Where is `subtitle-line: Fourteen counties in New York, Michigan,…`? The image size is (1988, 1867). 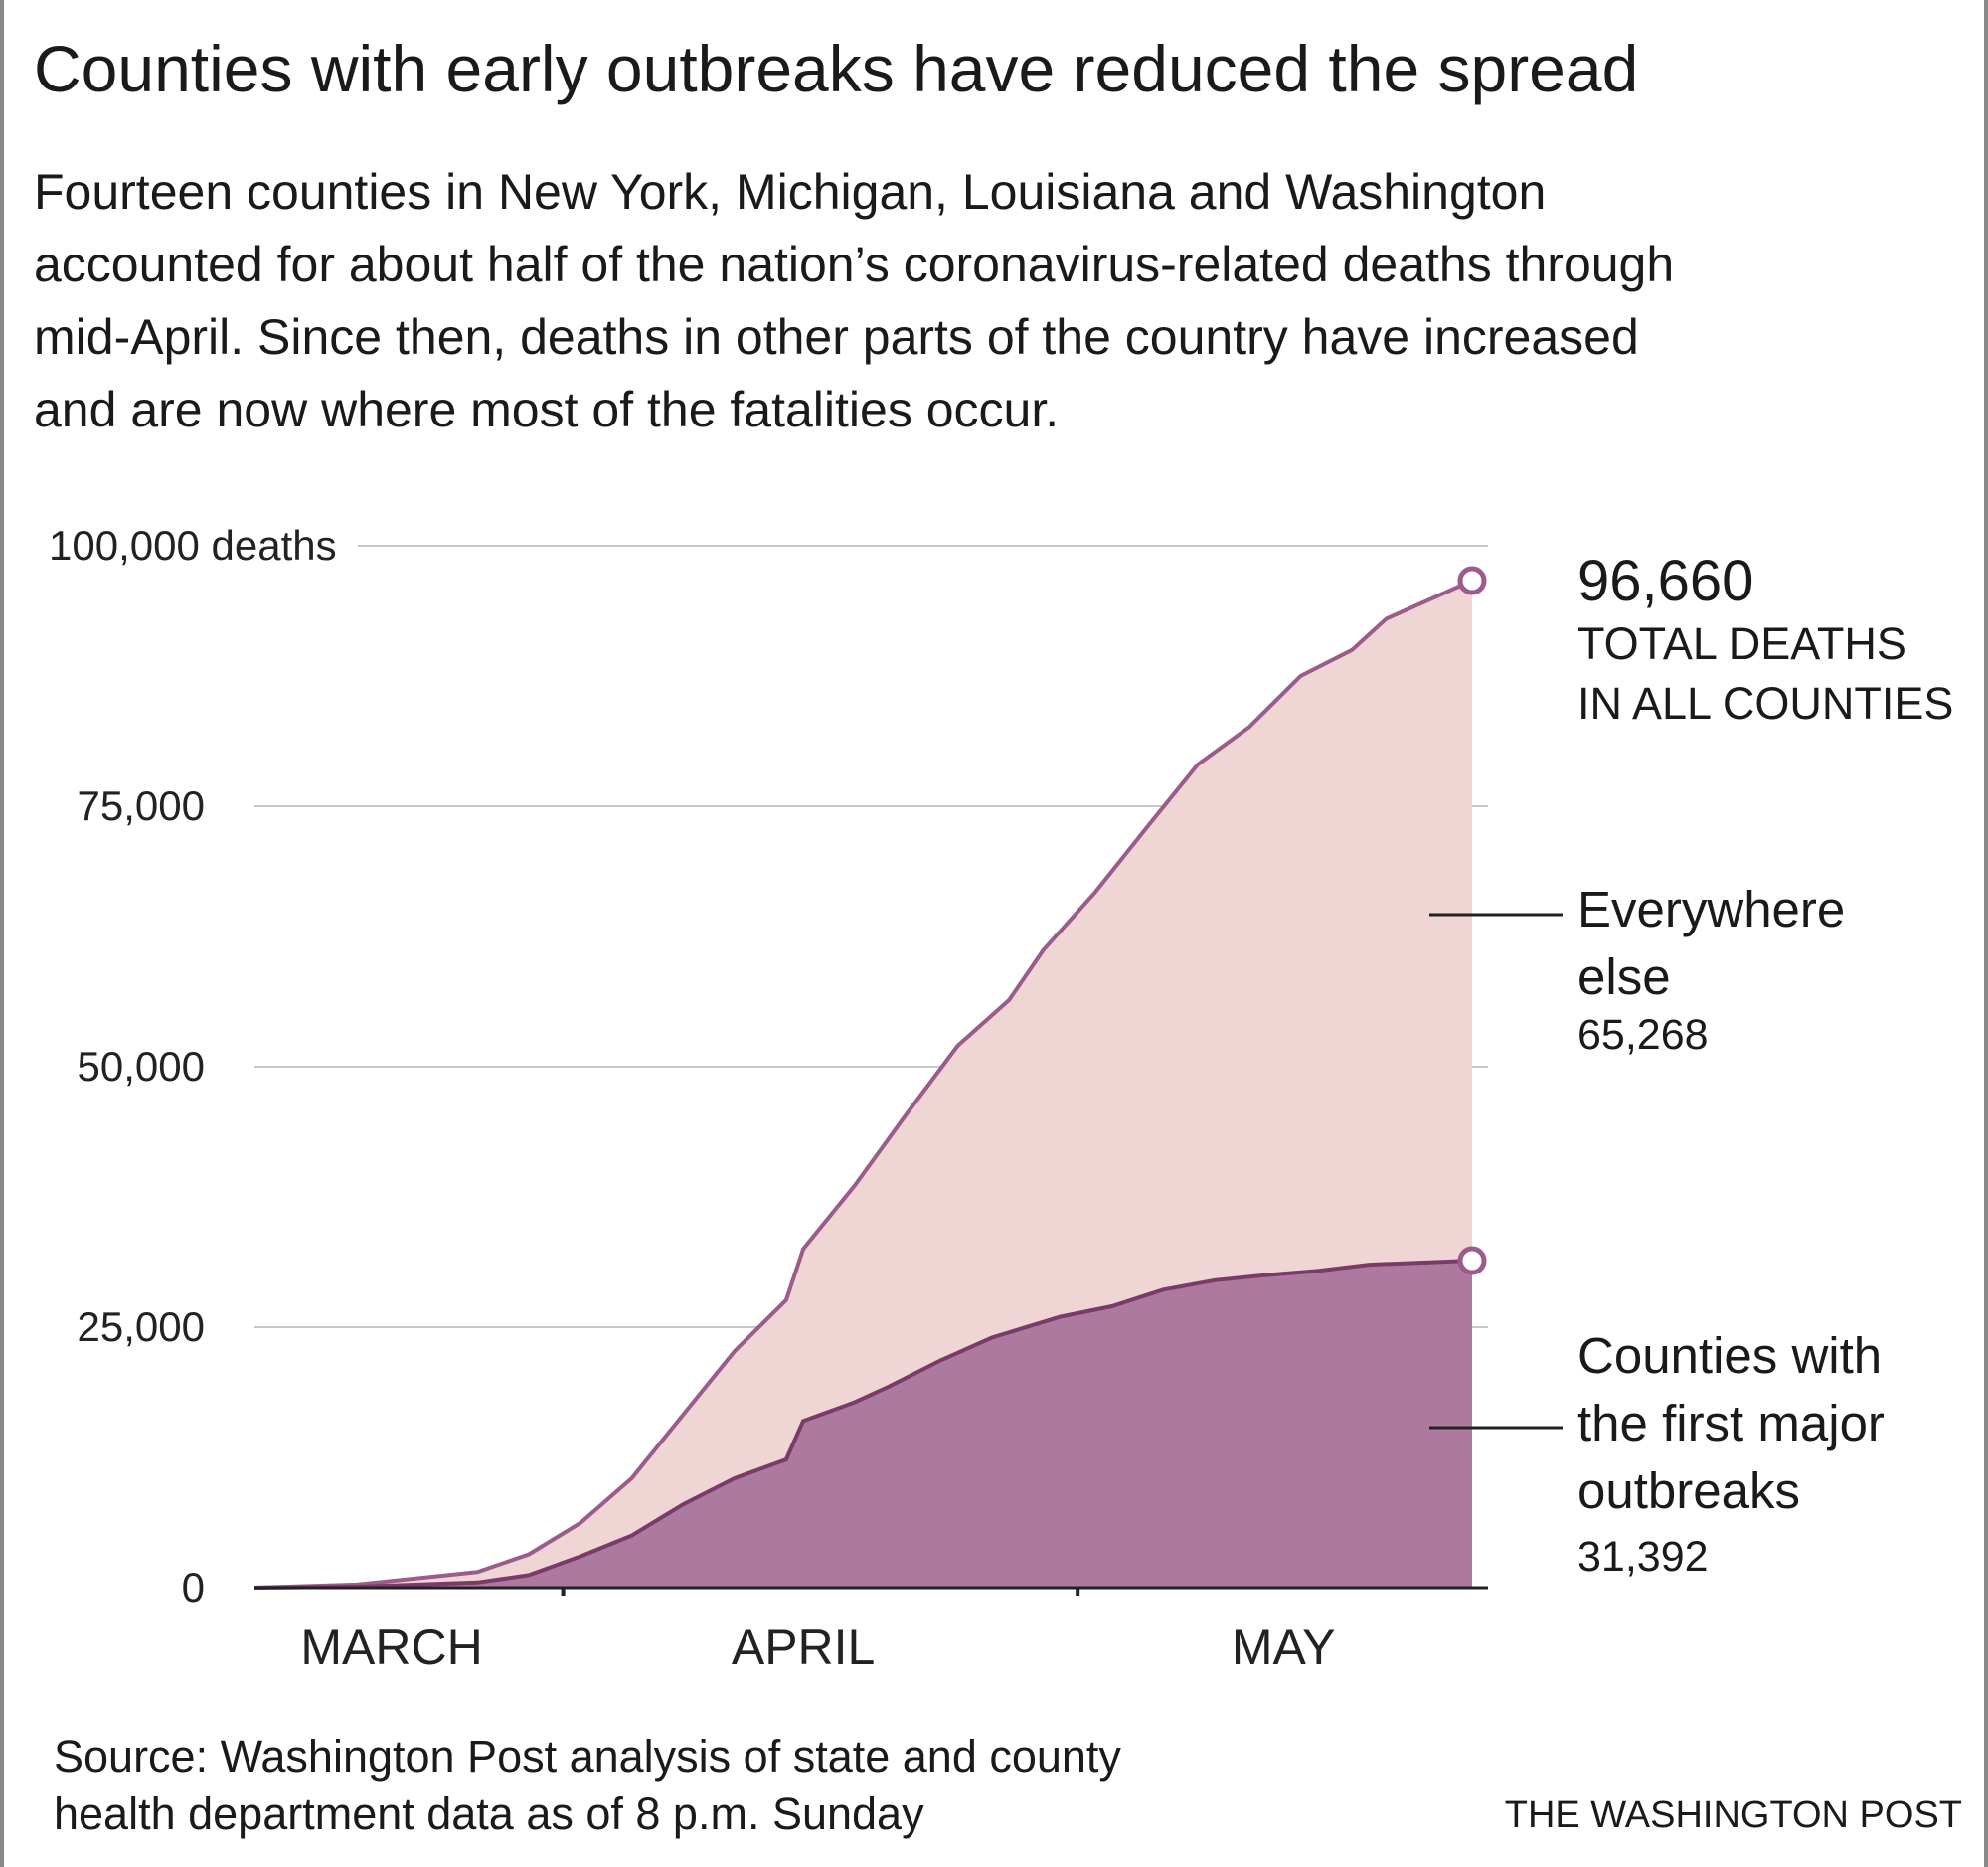
subtitle-line: Fourteen counties in New York, Michigan,… is located at coordinates (790, 192).